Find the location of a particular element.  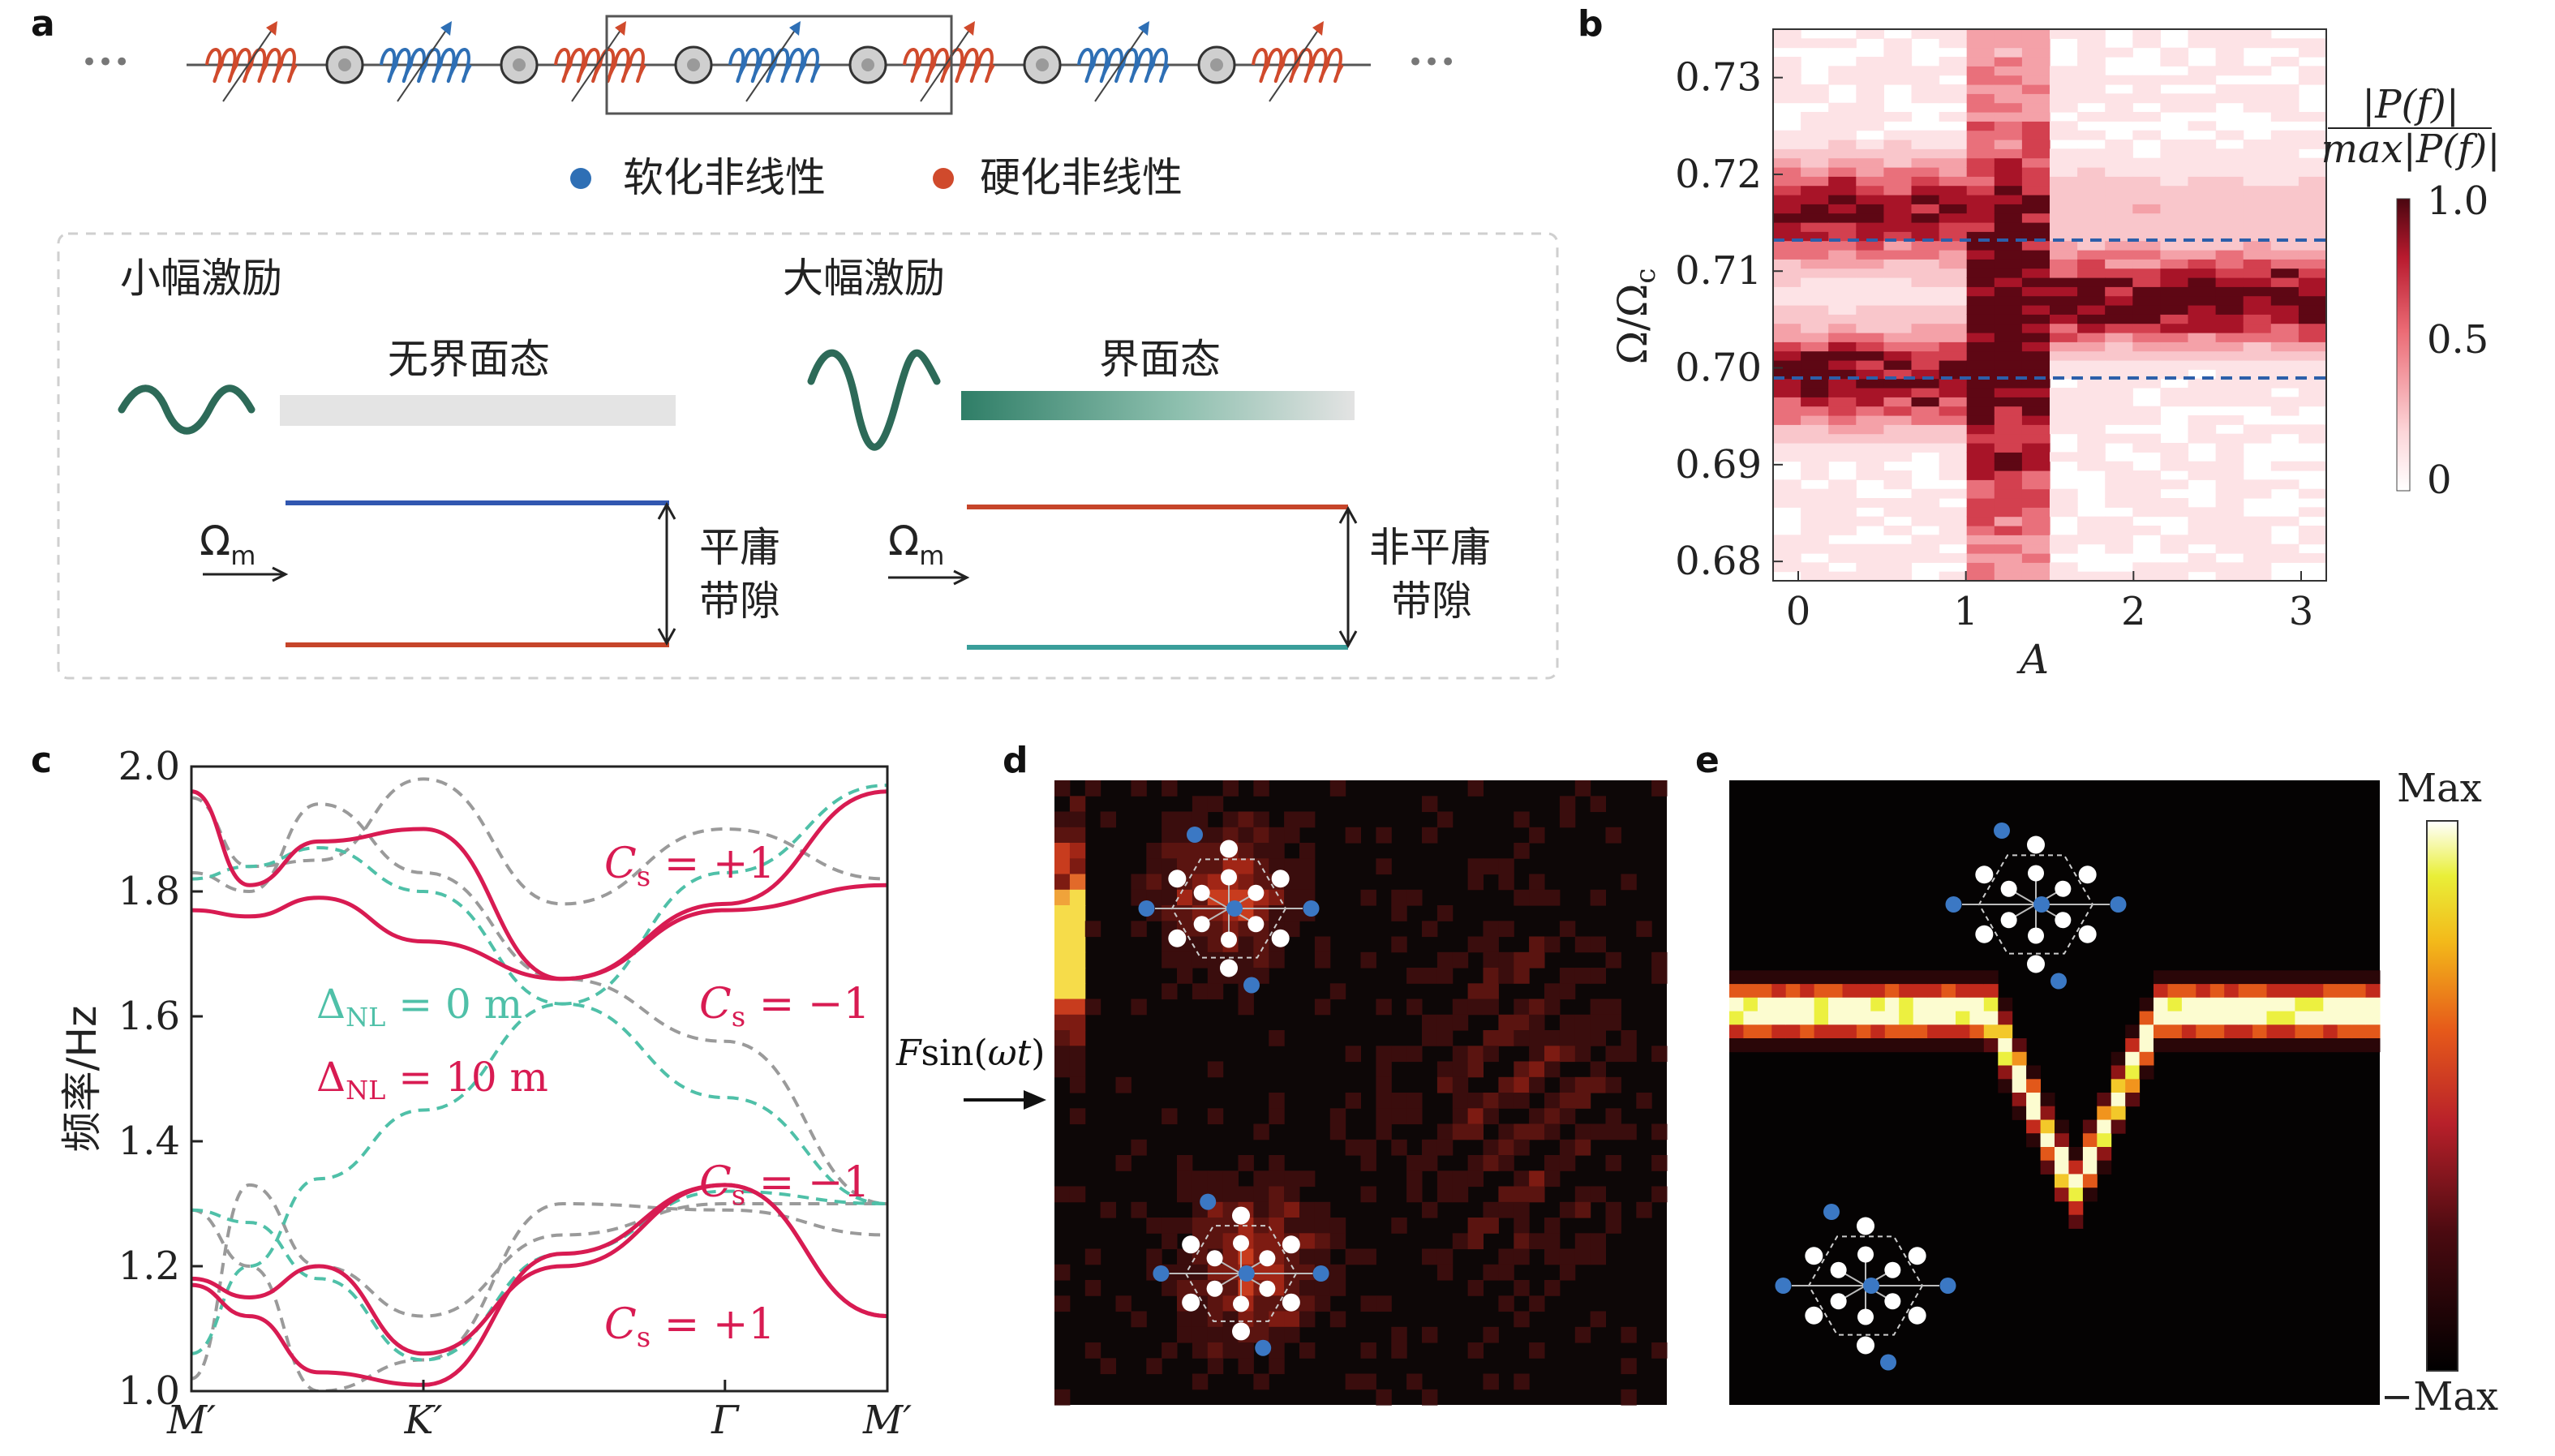

tuning-arrowhead is located at coordinates (970, 28).